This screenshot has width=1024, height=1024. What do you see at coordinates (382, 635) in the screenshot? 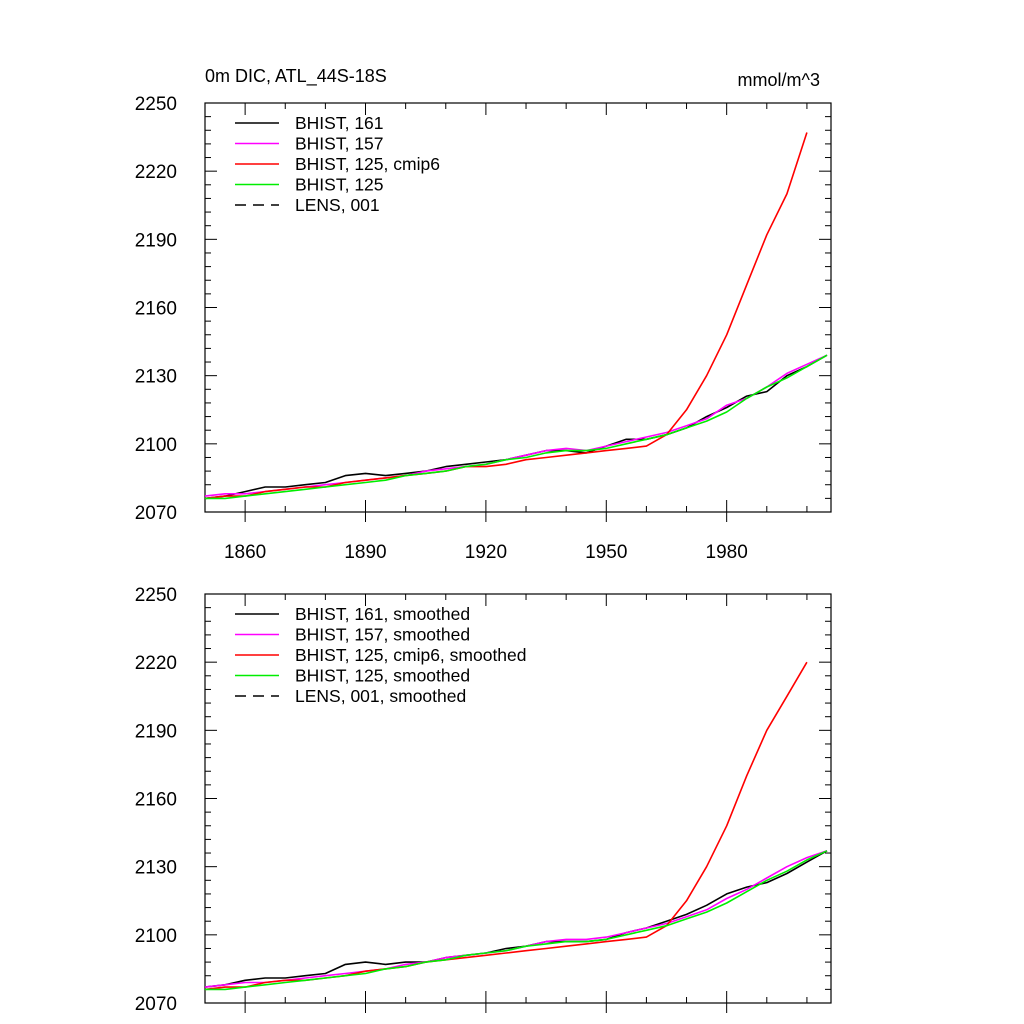
I see `legend-label: BHIST, 157, smoothed` at bounding box center [382, 635].